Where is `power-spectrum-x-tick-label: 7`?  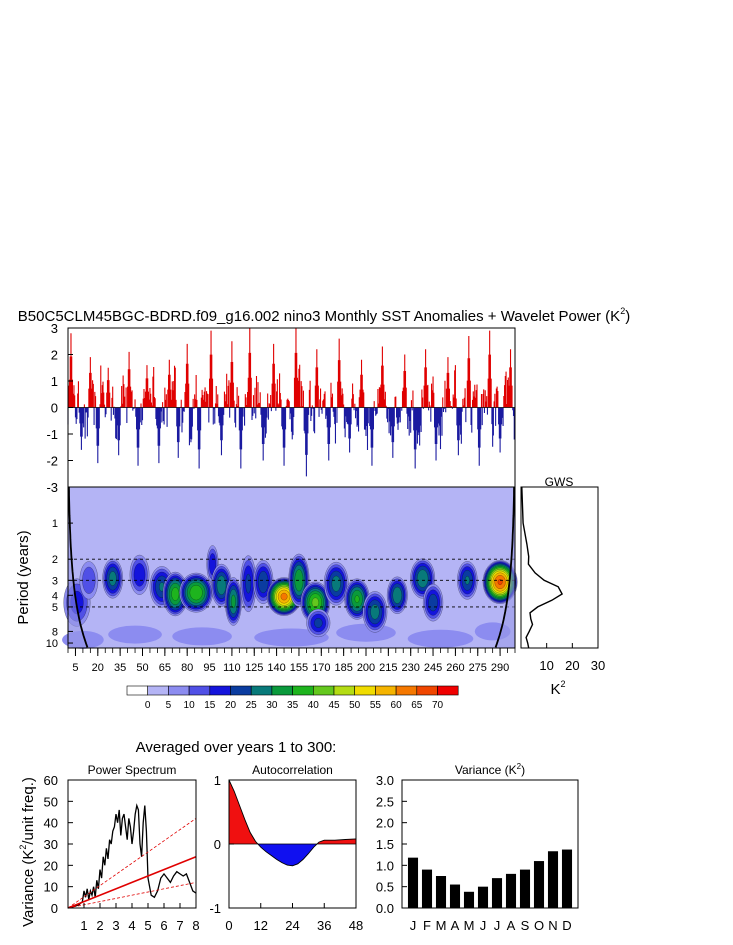 power-spectrum-x-tick-label: 7 is located at coordinates (179, 925).